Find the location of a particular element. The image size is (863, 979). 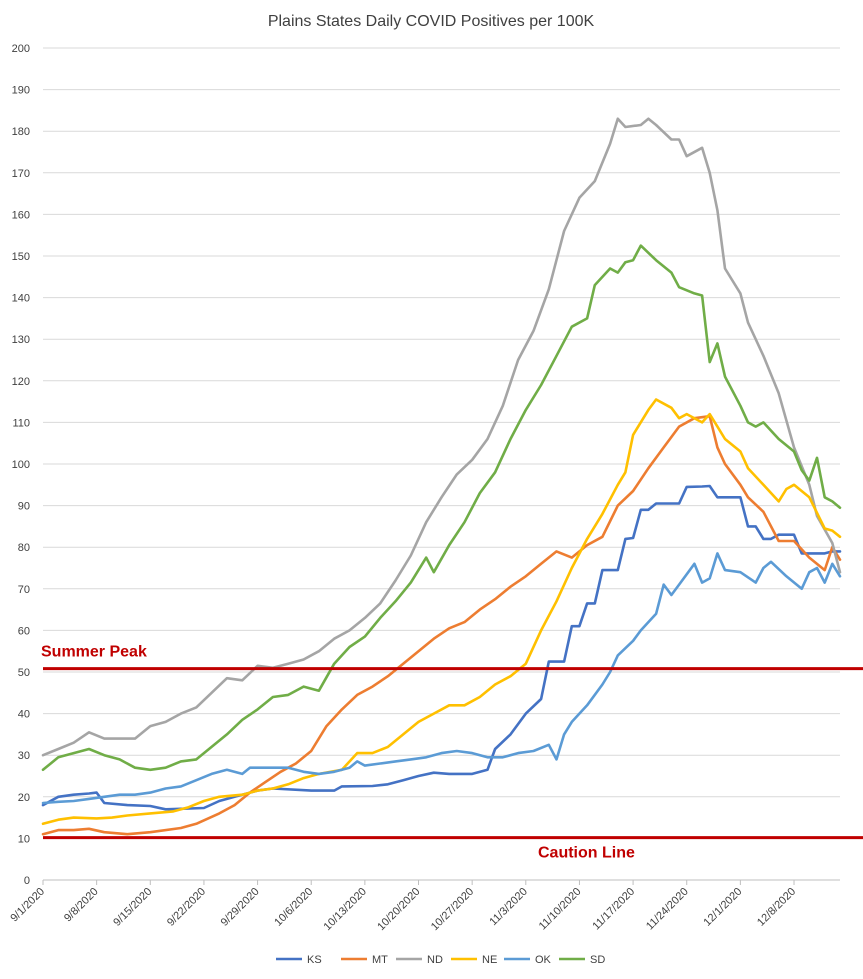

y-tick-label: 0 is located at coordinates (27, 881).